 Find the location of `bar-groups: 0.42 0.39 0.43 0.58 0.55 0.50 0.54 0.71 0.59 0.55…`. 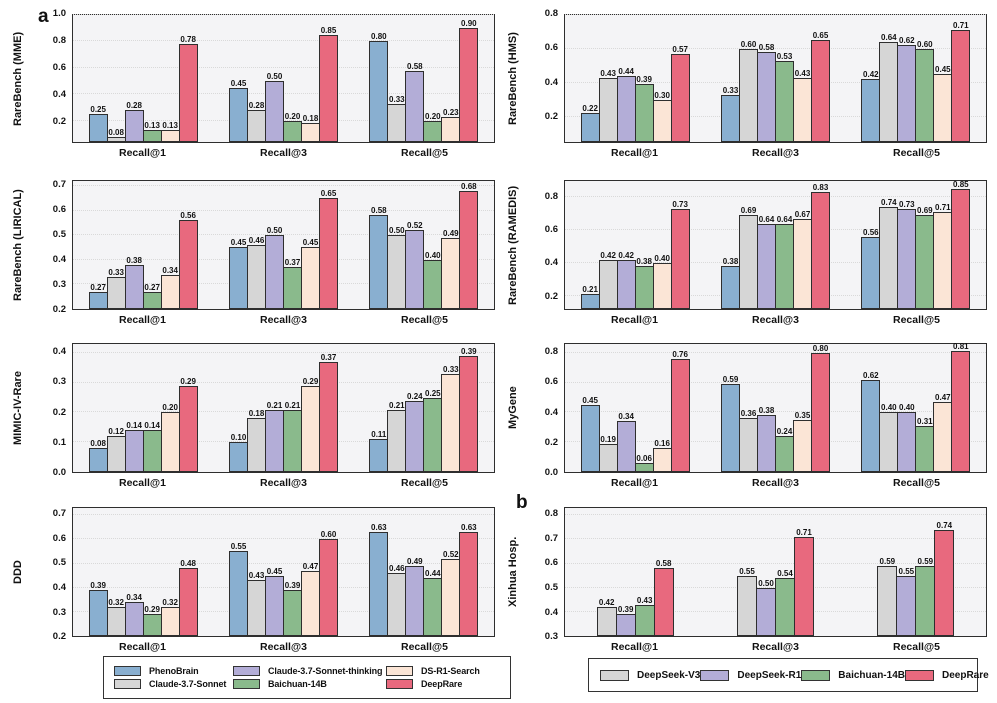

bar-groups: 0.42 0.39 0.43 0.58 0.55 0.50 0.54 0.71 0.59 0.55… is located at coordinates (775, 572).